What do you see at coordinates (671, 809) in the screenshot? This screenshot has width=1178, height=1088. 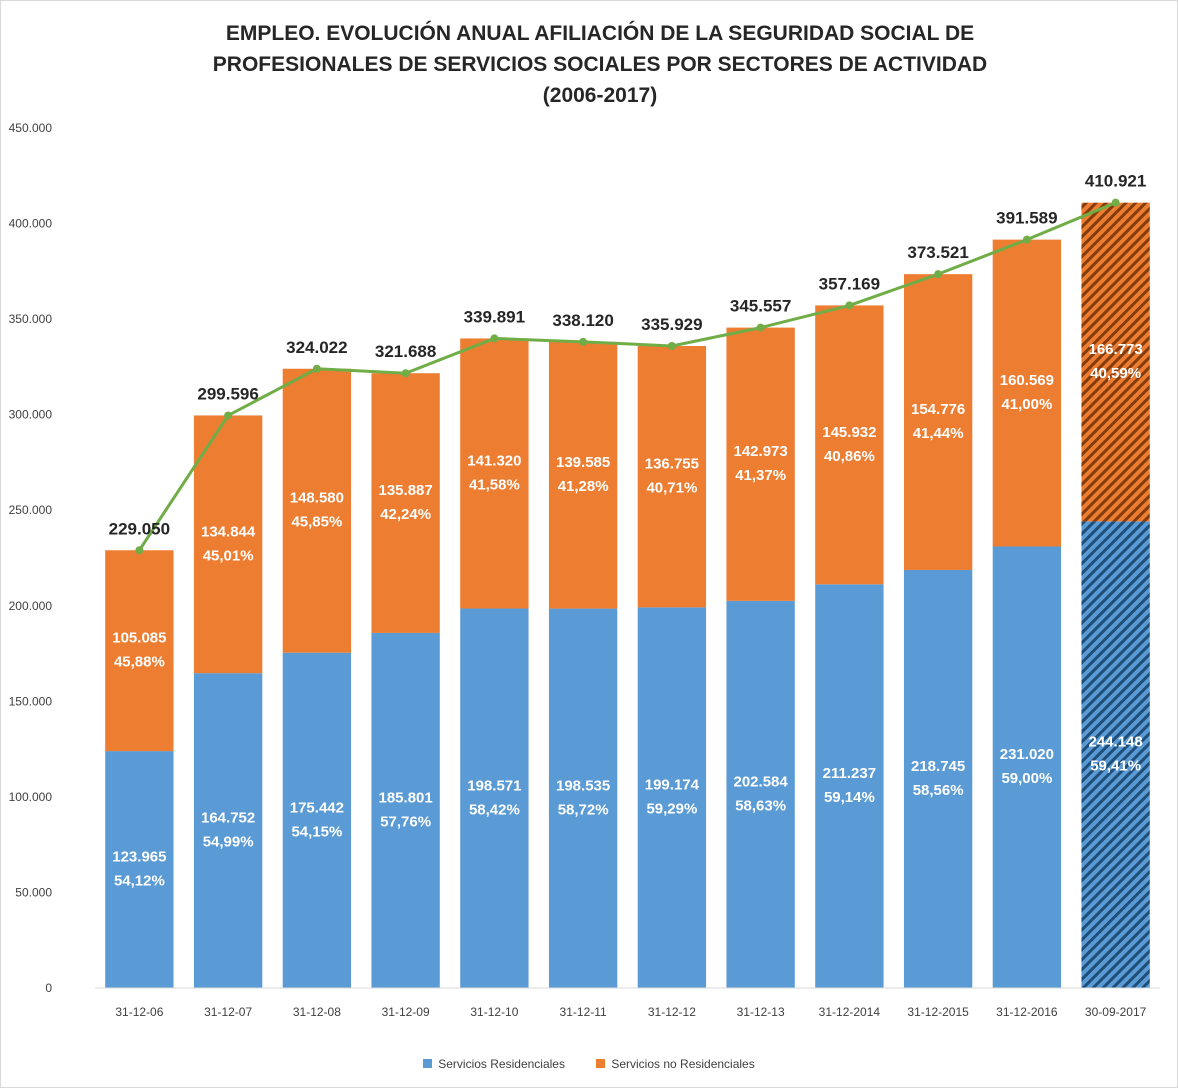 I see `percent-label-residenciales: 59,29%` at bounding box center [671, 809].